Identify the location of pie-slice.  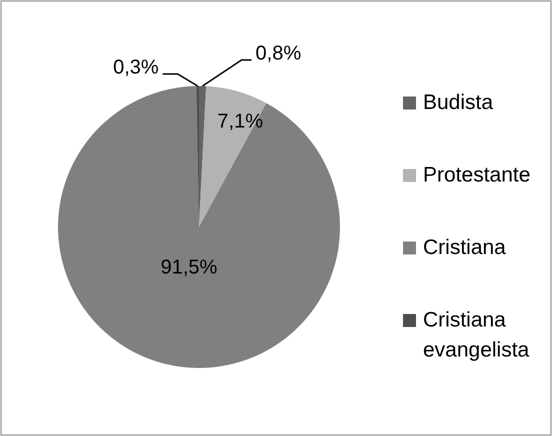
(232, 156).